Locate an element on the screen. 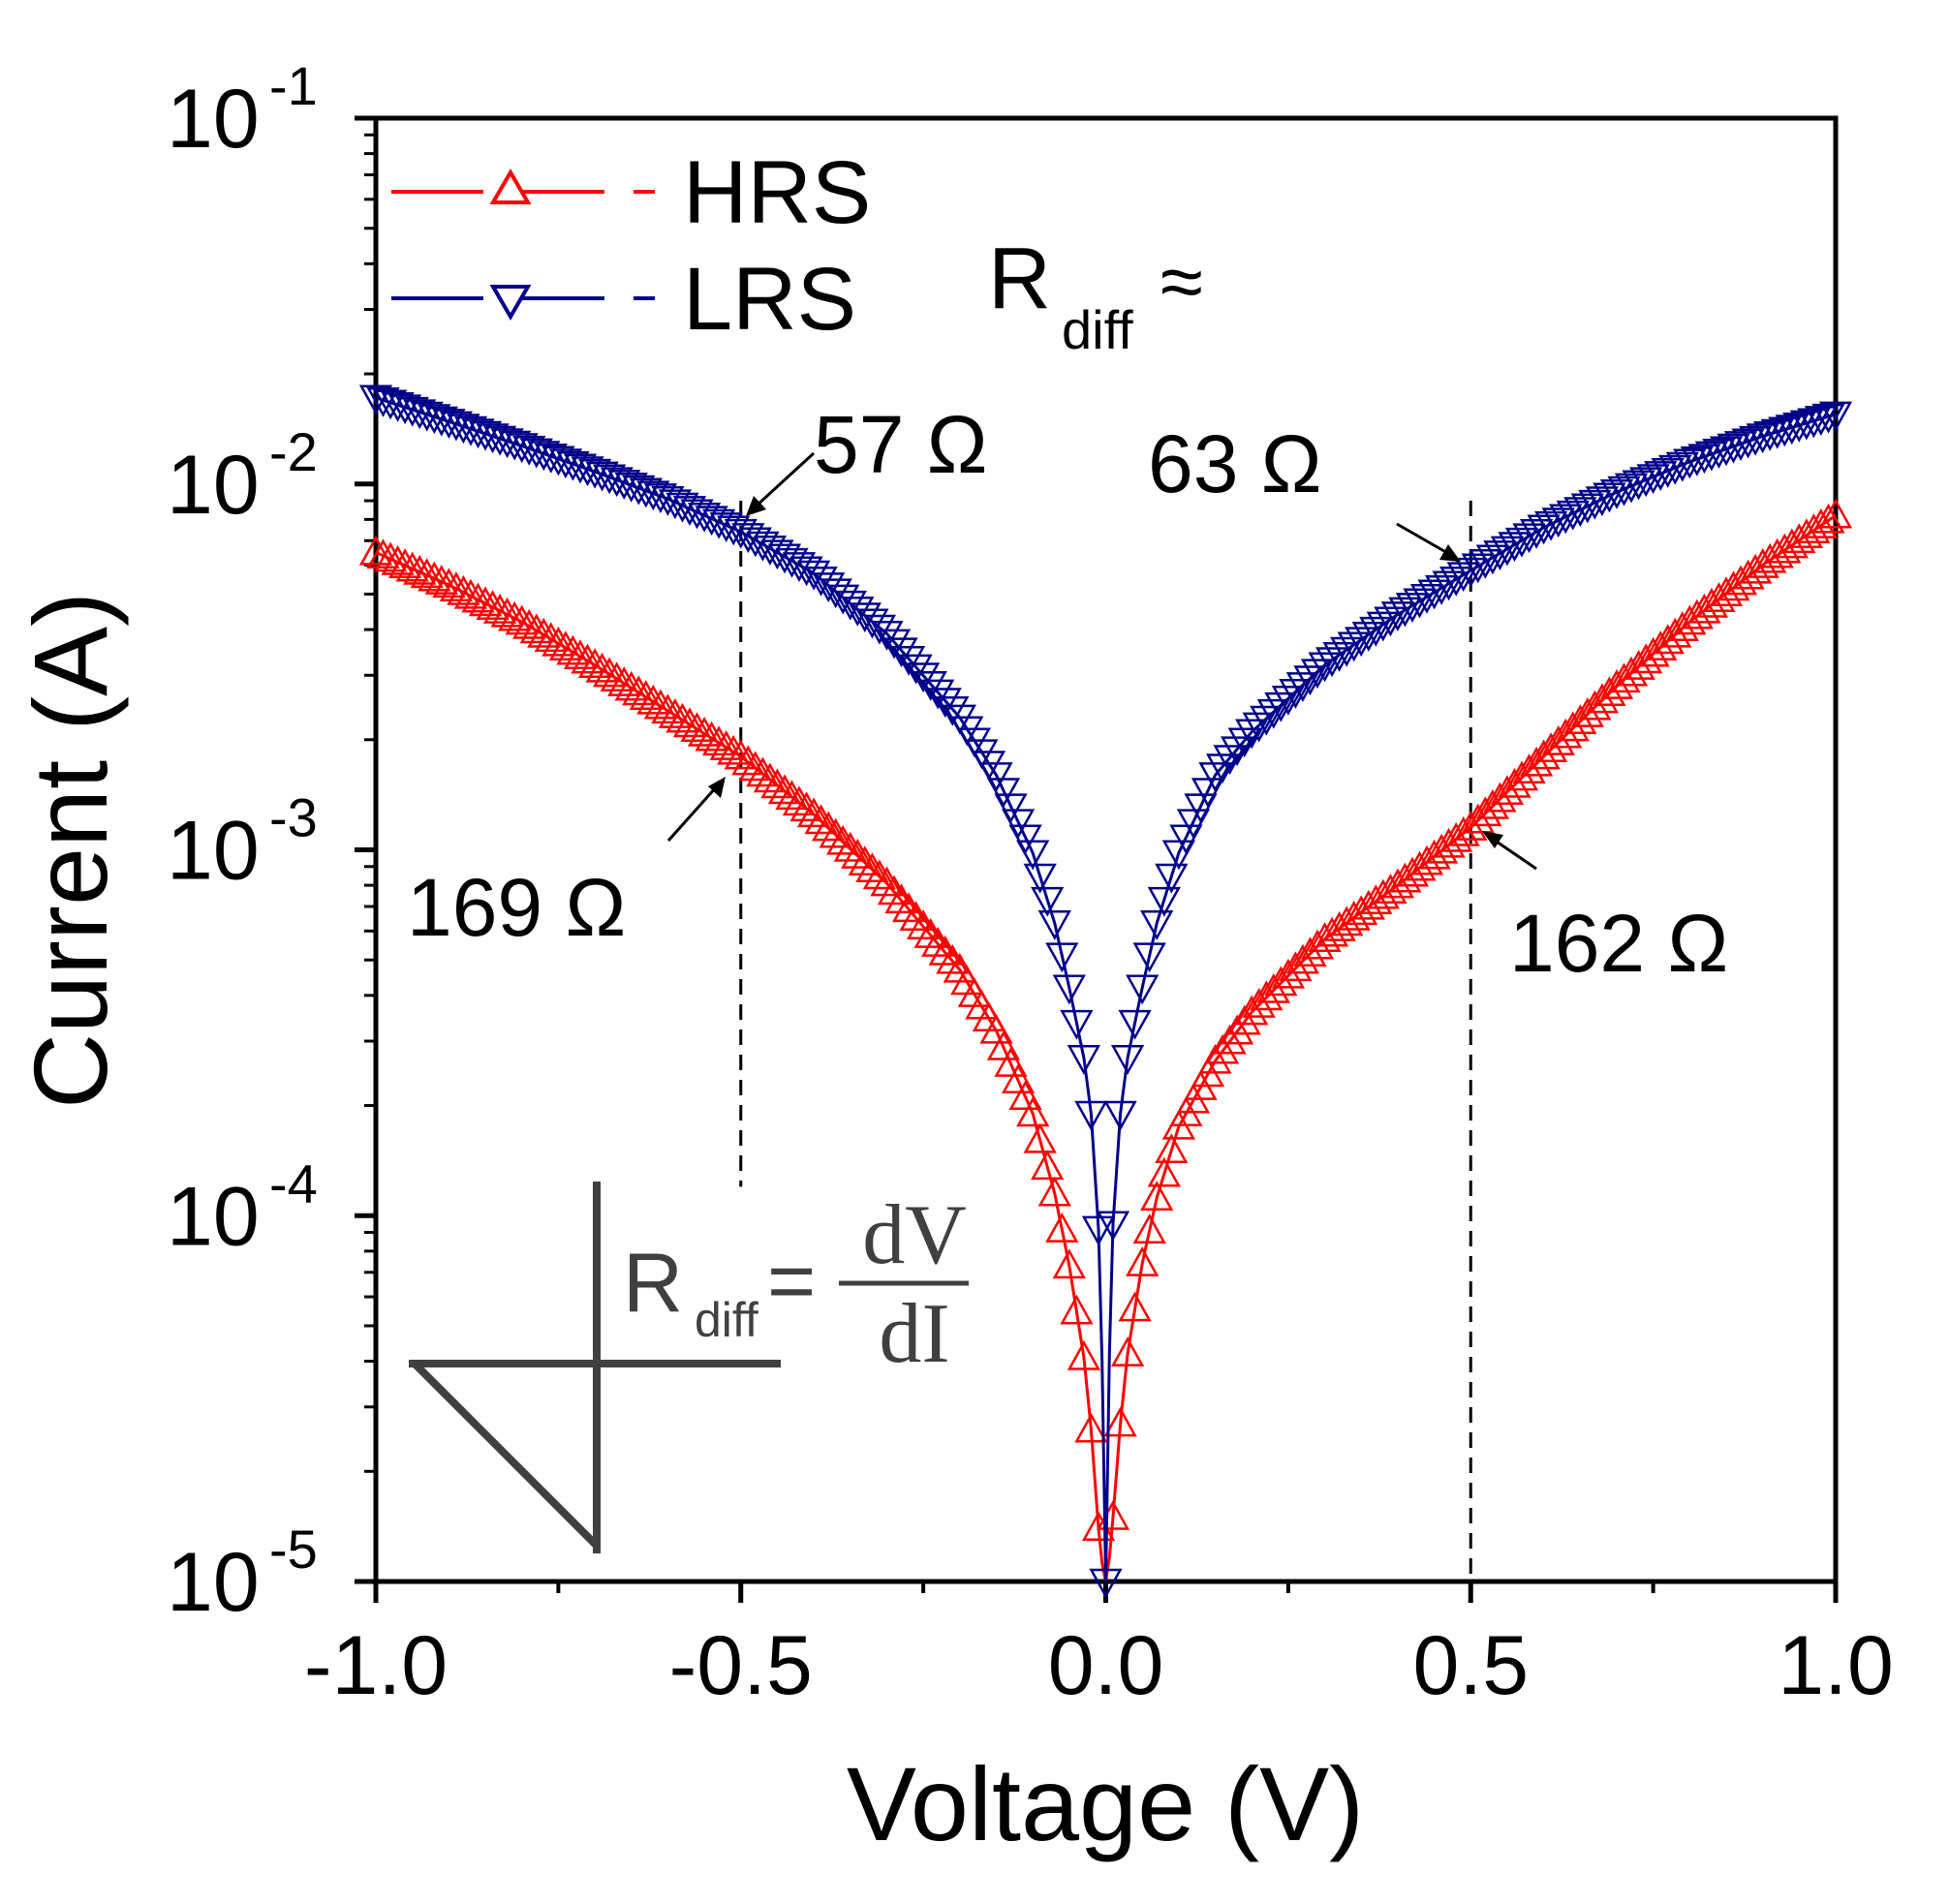 The image size is (1949, 1904). legend-lrs-marker is located at coordinates (510, 303).